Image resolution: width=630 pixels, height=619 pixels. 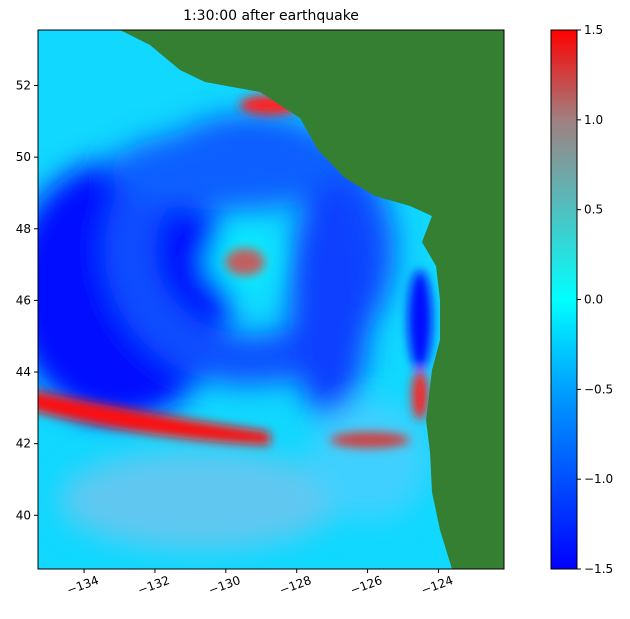 I want to click on colorbar-tick-label: −0.5, so click(x=598, y=389).